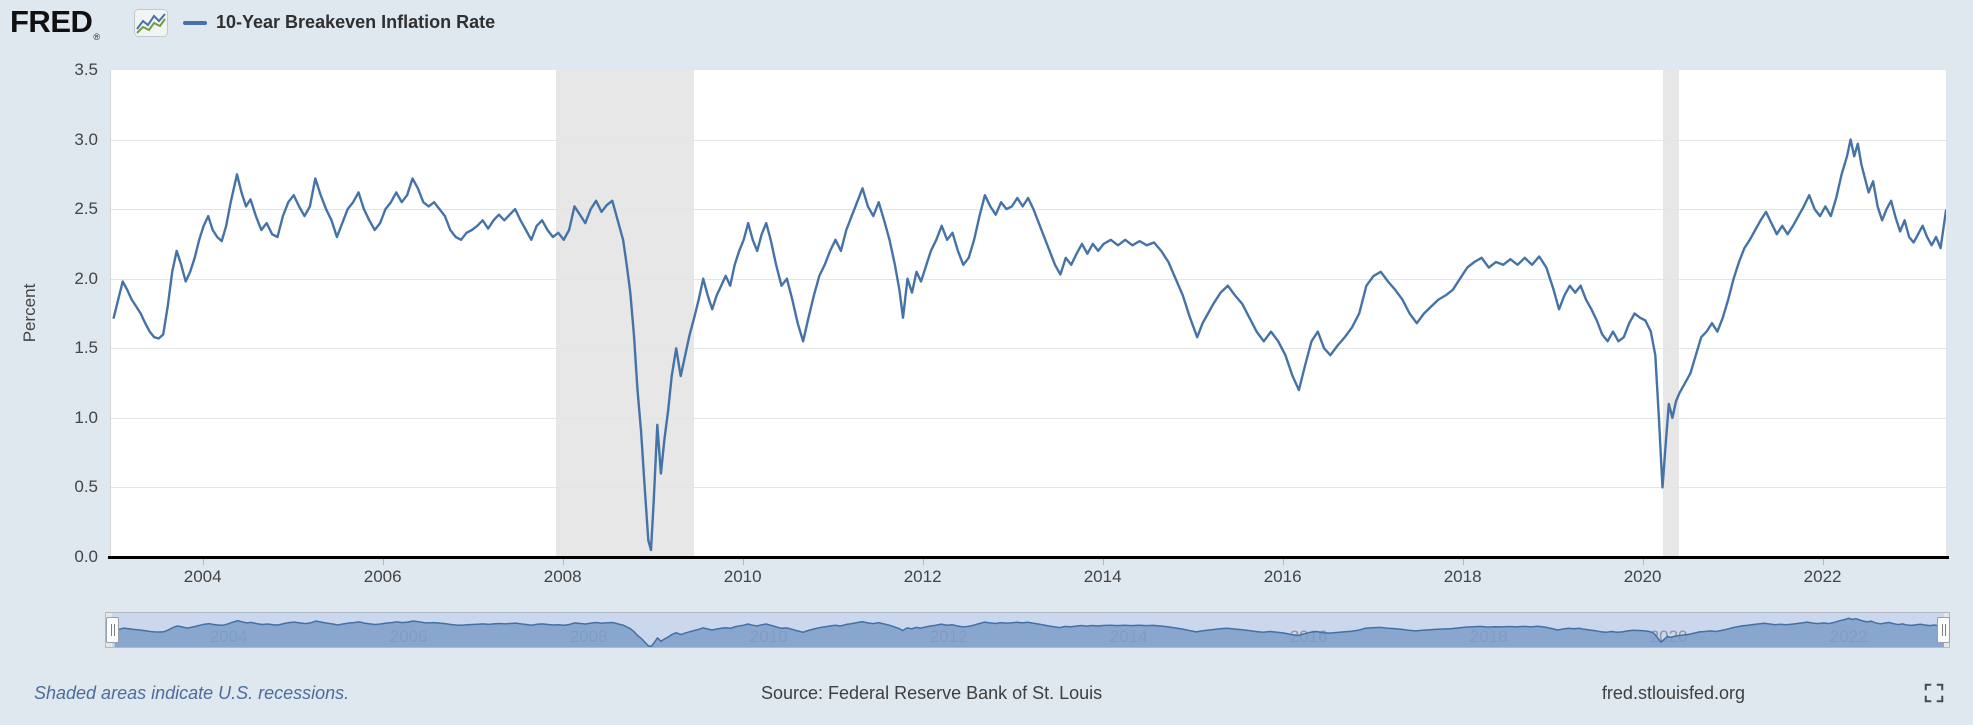  Describe the element at coordinates (1943, 630) in the screenshot. I see `slider-right-handle` at that location.